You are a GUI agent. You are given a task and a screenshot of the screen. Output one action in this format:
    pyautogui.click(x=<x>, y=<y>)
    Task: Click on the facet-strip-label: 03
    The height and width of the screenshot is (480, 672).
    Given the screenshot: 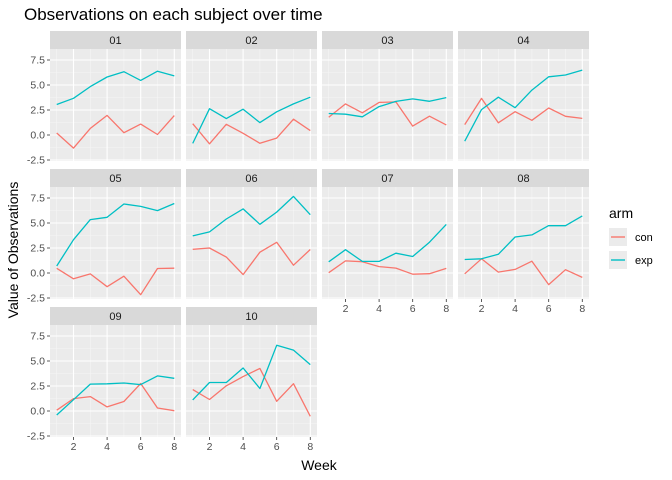 What is the action you would take?
    pyautogui.click(x=387, y=41)
    